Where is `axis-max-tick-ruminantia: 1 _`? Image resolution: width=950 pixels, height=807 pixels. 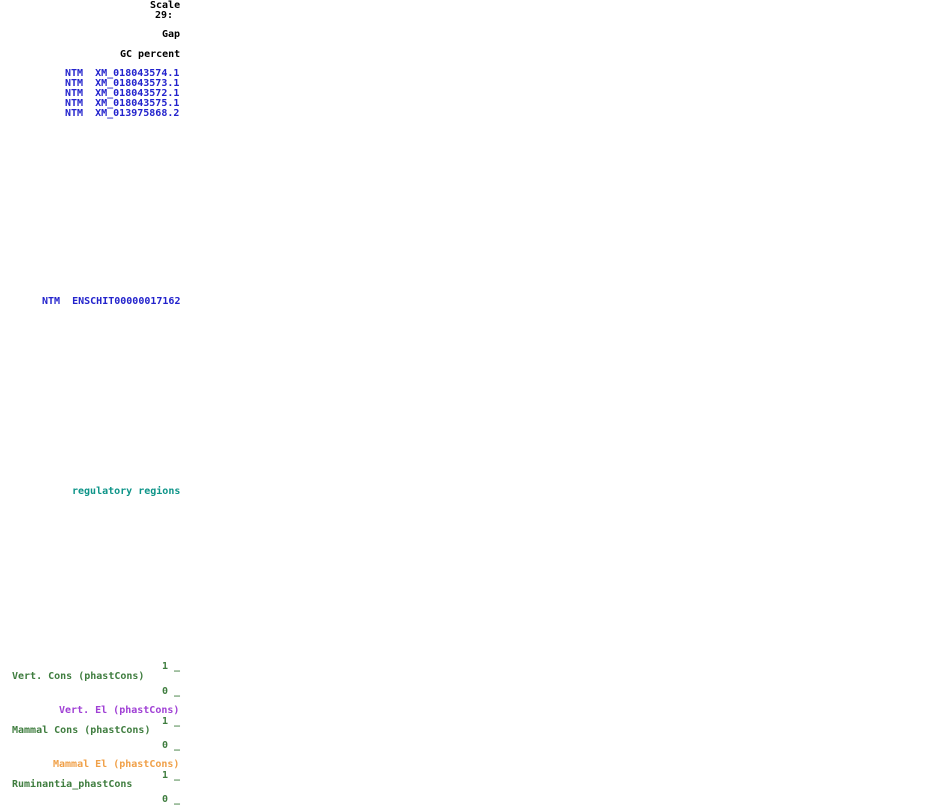
axis-max-tick-ruminantia: 1 _ is located at coordinates (171, 775).